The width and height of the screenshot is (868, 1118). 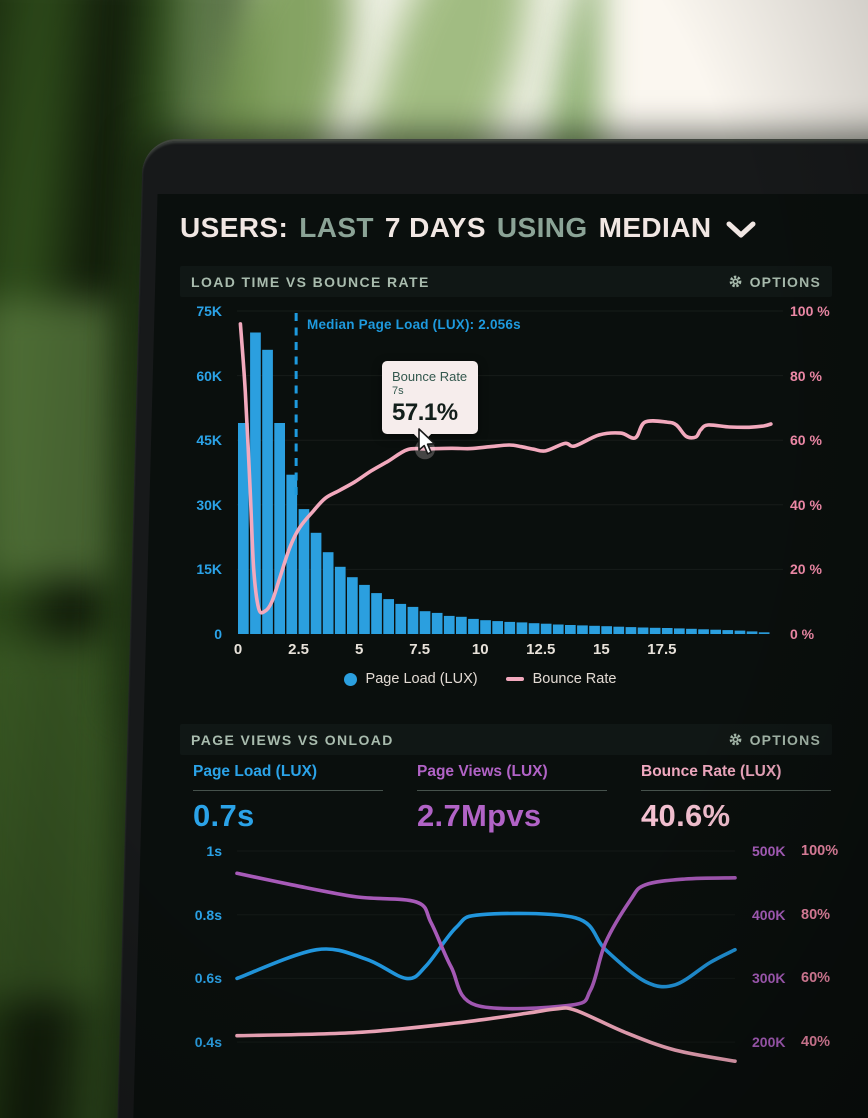 I want to click on legend-label: Bounce Rate, so click(x=574, y=679).